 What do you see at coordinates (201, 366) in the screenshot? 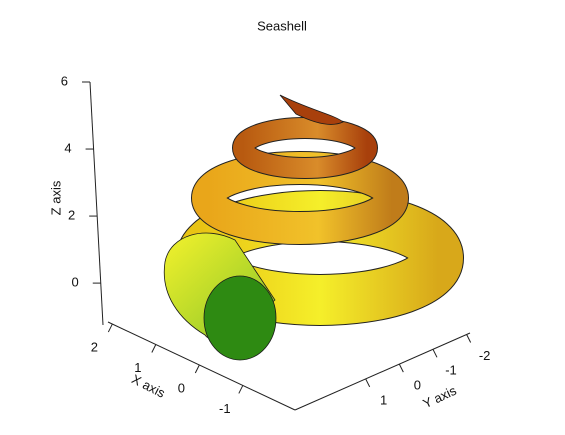
I see `x-axis` at bounding box center [201, 366].